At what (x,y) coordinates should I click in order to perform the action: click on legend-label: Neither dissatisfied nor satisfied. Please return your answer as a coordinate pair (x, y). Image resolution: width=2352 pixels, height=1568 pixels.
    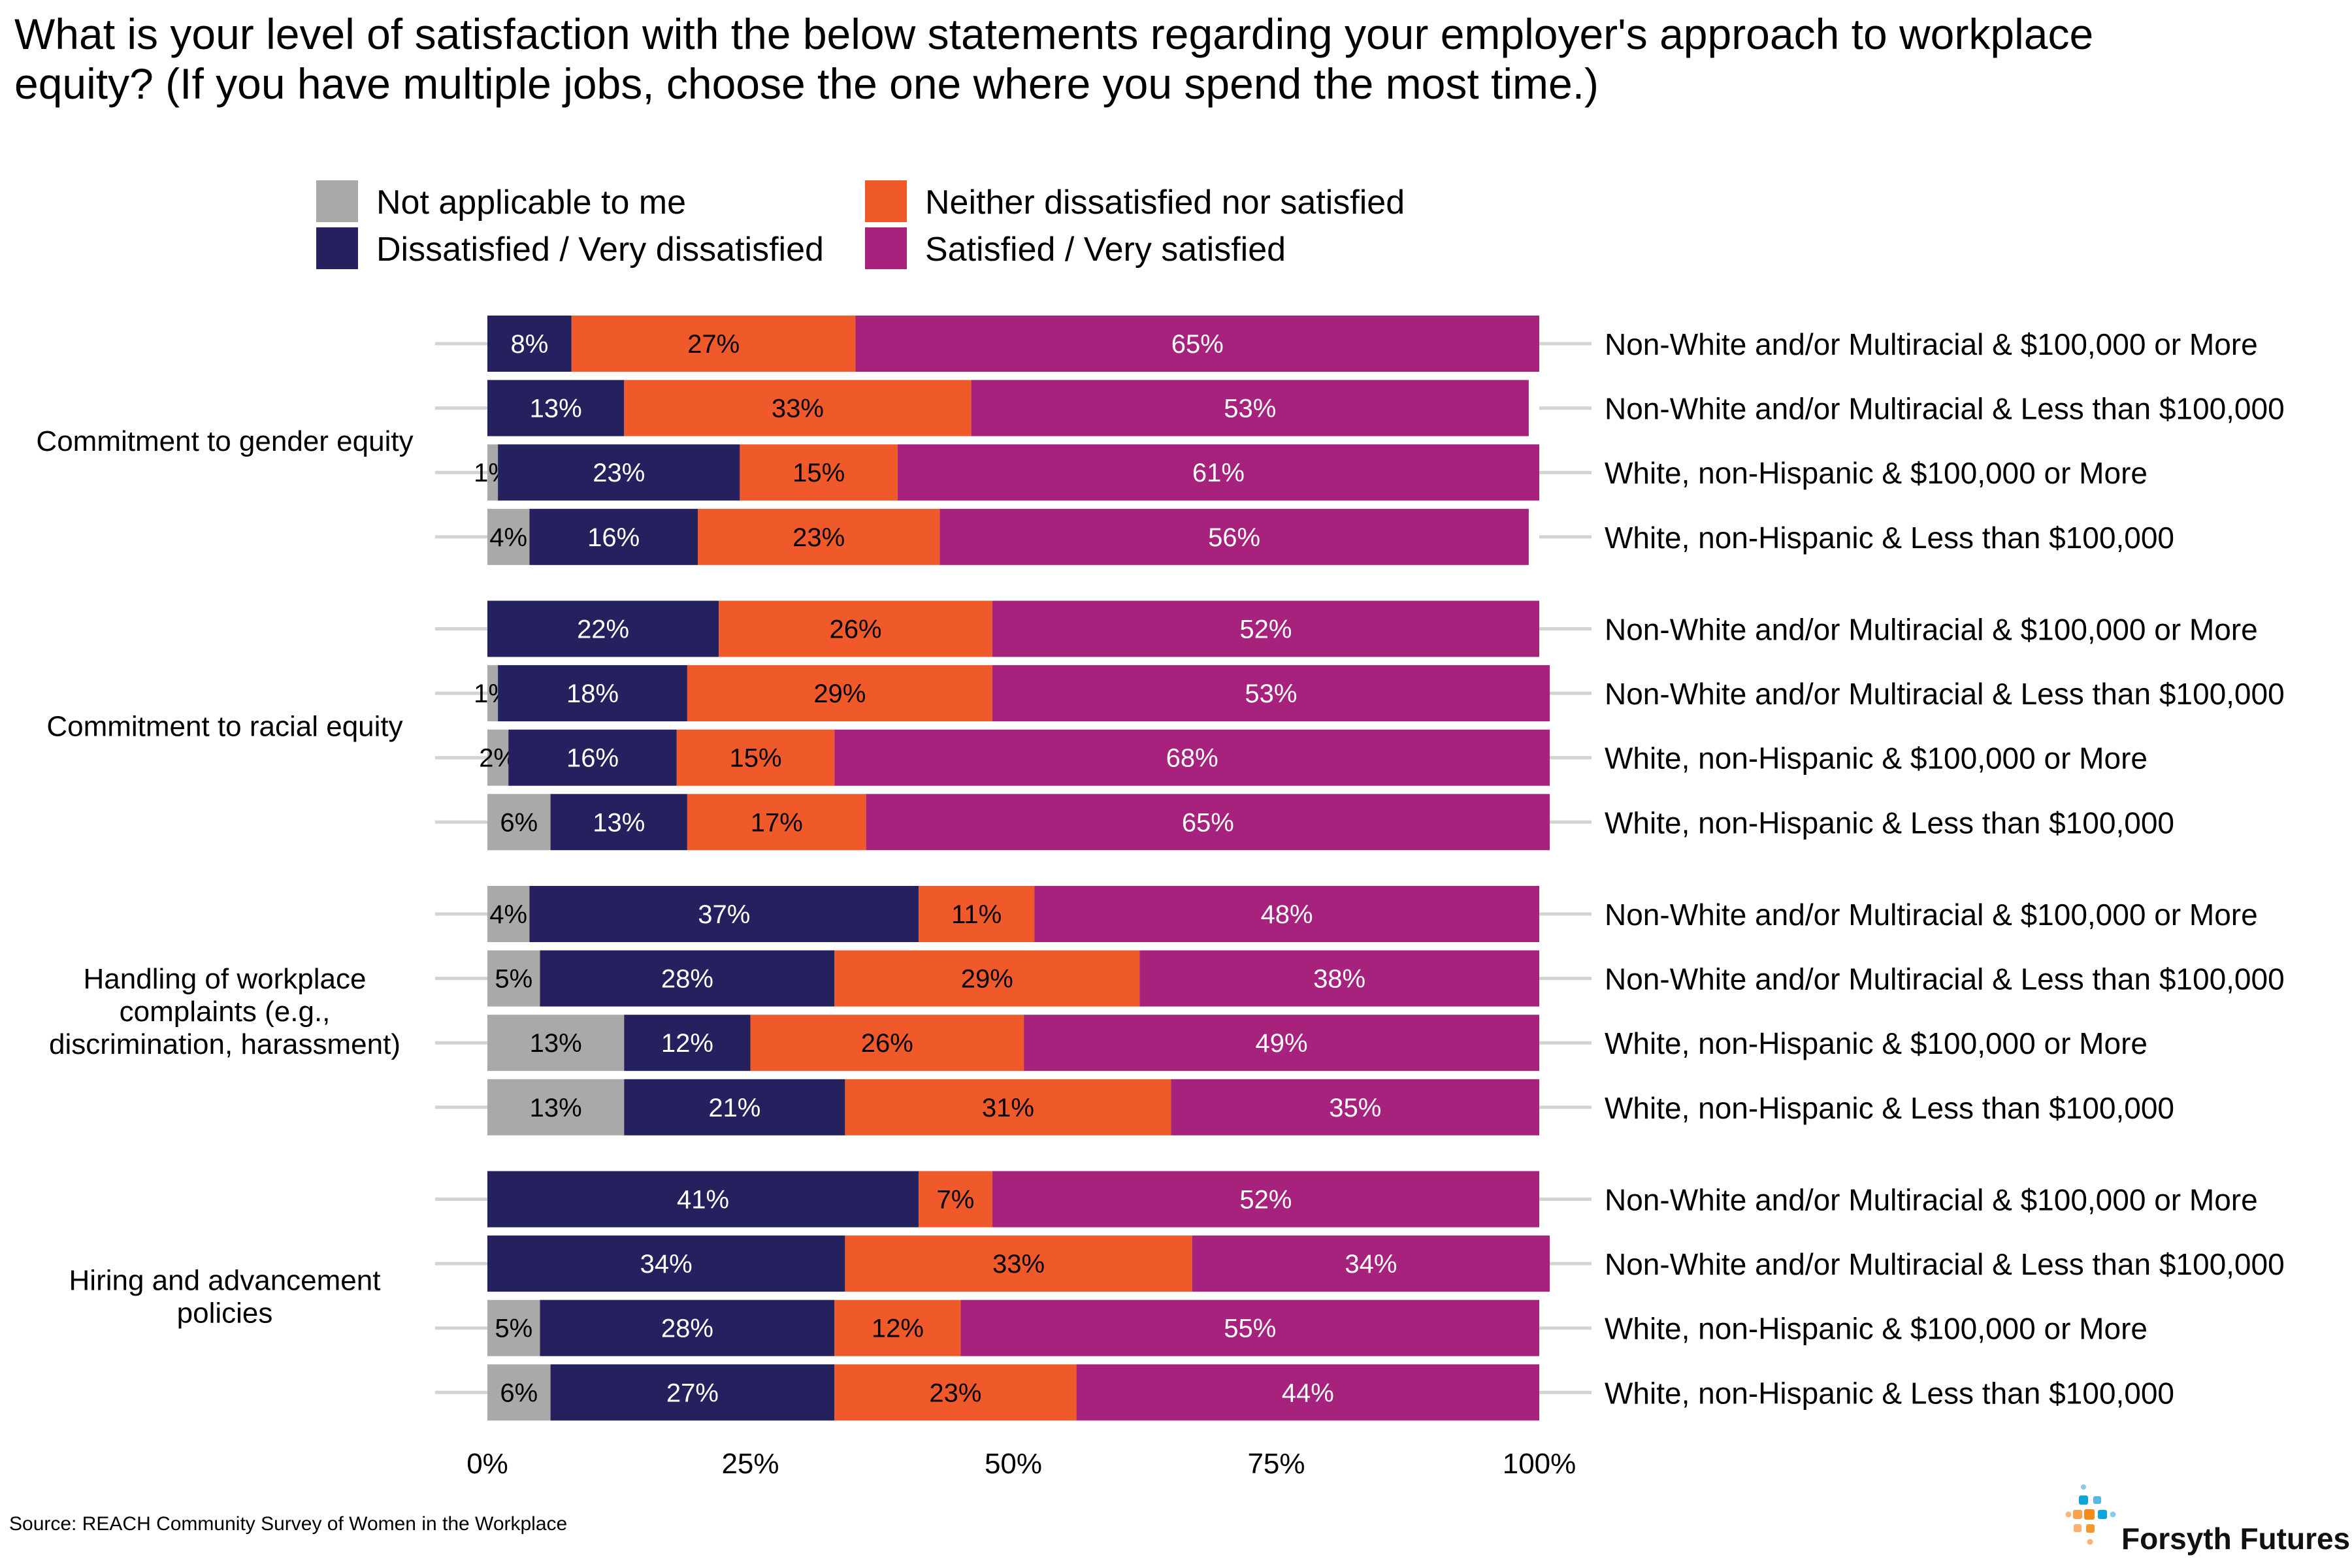
    Looking at the image, I should click on (1165, 202).